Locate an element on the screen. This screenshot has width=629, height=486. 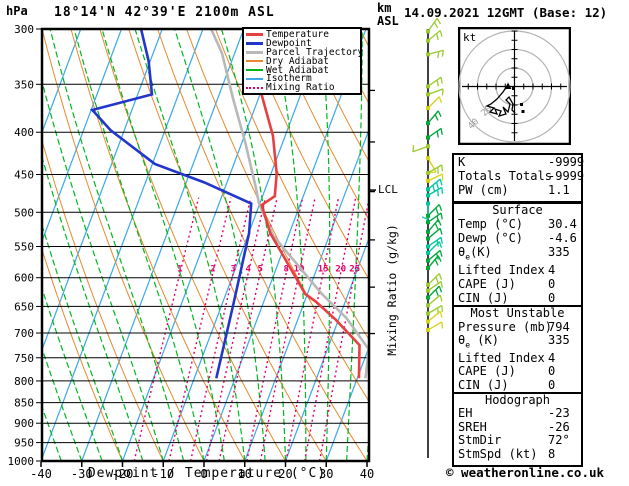
legend-label: Wet Adiabat is located at coordinates (297, 70).